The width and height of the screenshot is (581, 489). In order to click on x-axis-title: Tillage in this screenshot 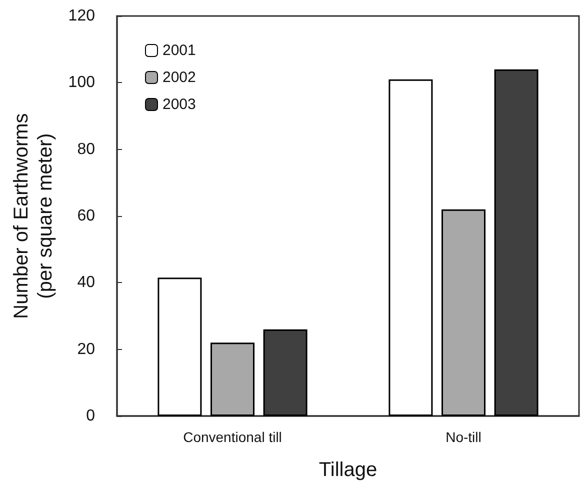, I will do `click(348, 470)`.